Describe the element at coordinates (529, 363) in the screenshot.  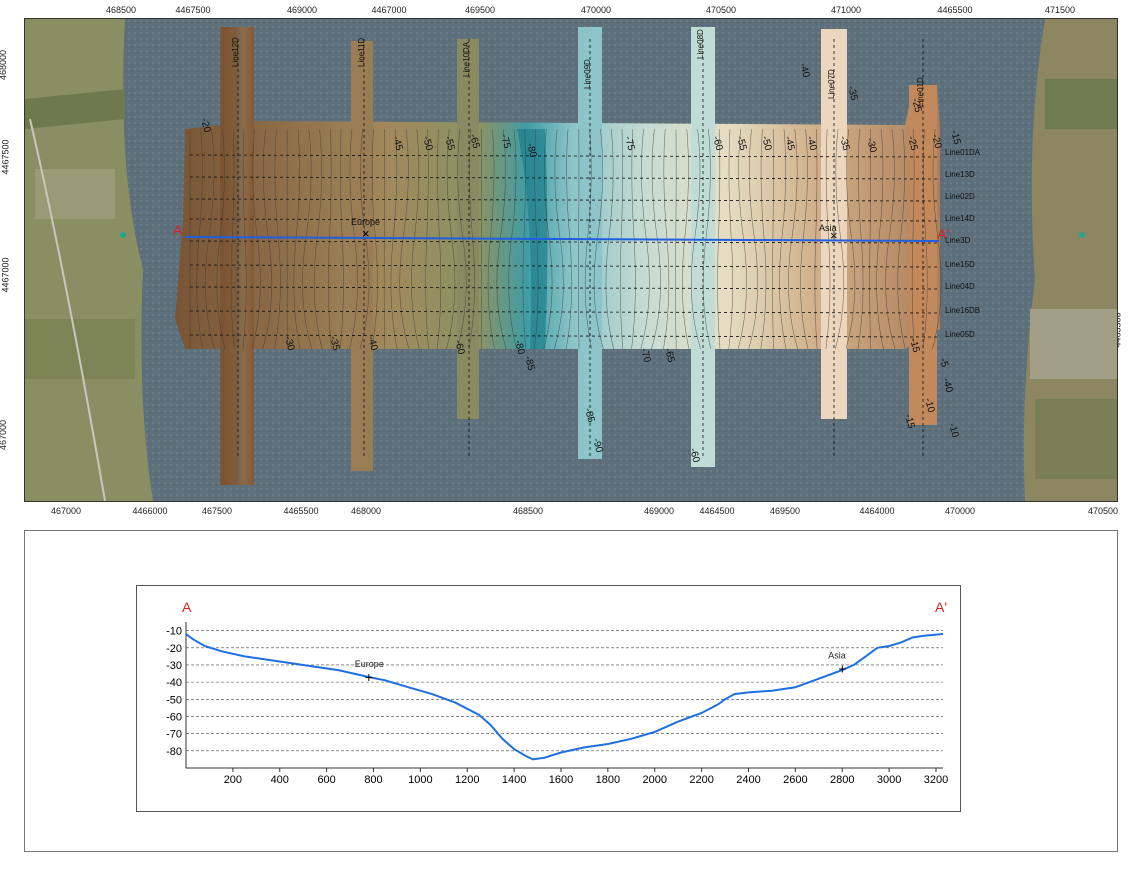
I see `contour-value-label: -85` at that location.